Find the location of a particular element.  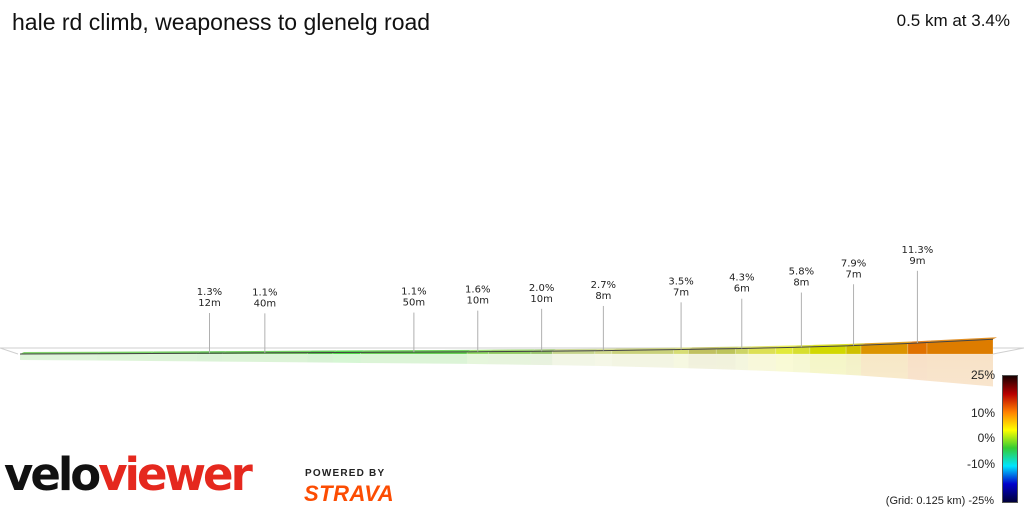

profile-segments is located at coordinates (508, 346).